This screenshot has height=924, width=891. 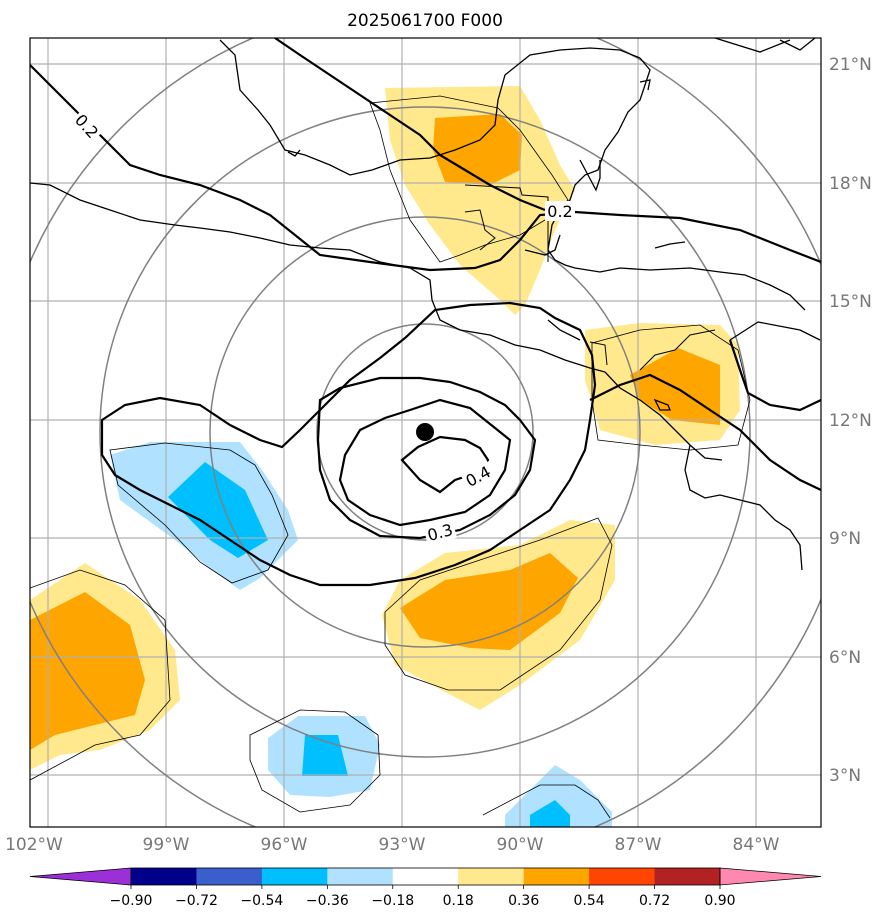 I want to click on lon-label: 84°W, so click(x=756, y=845).